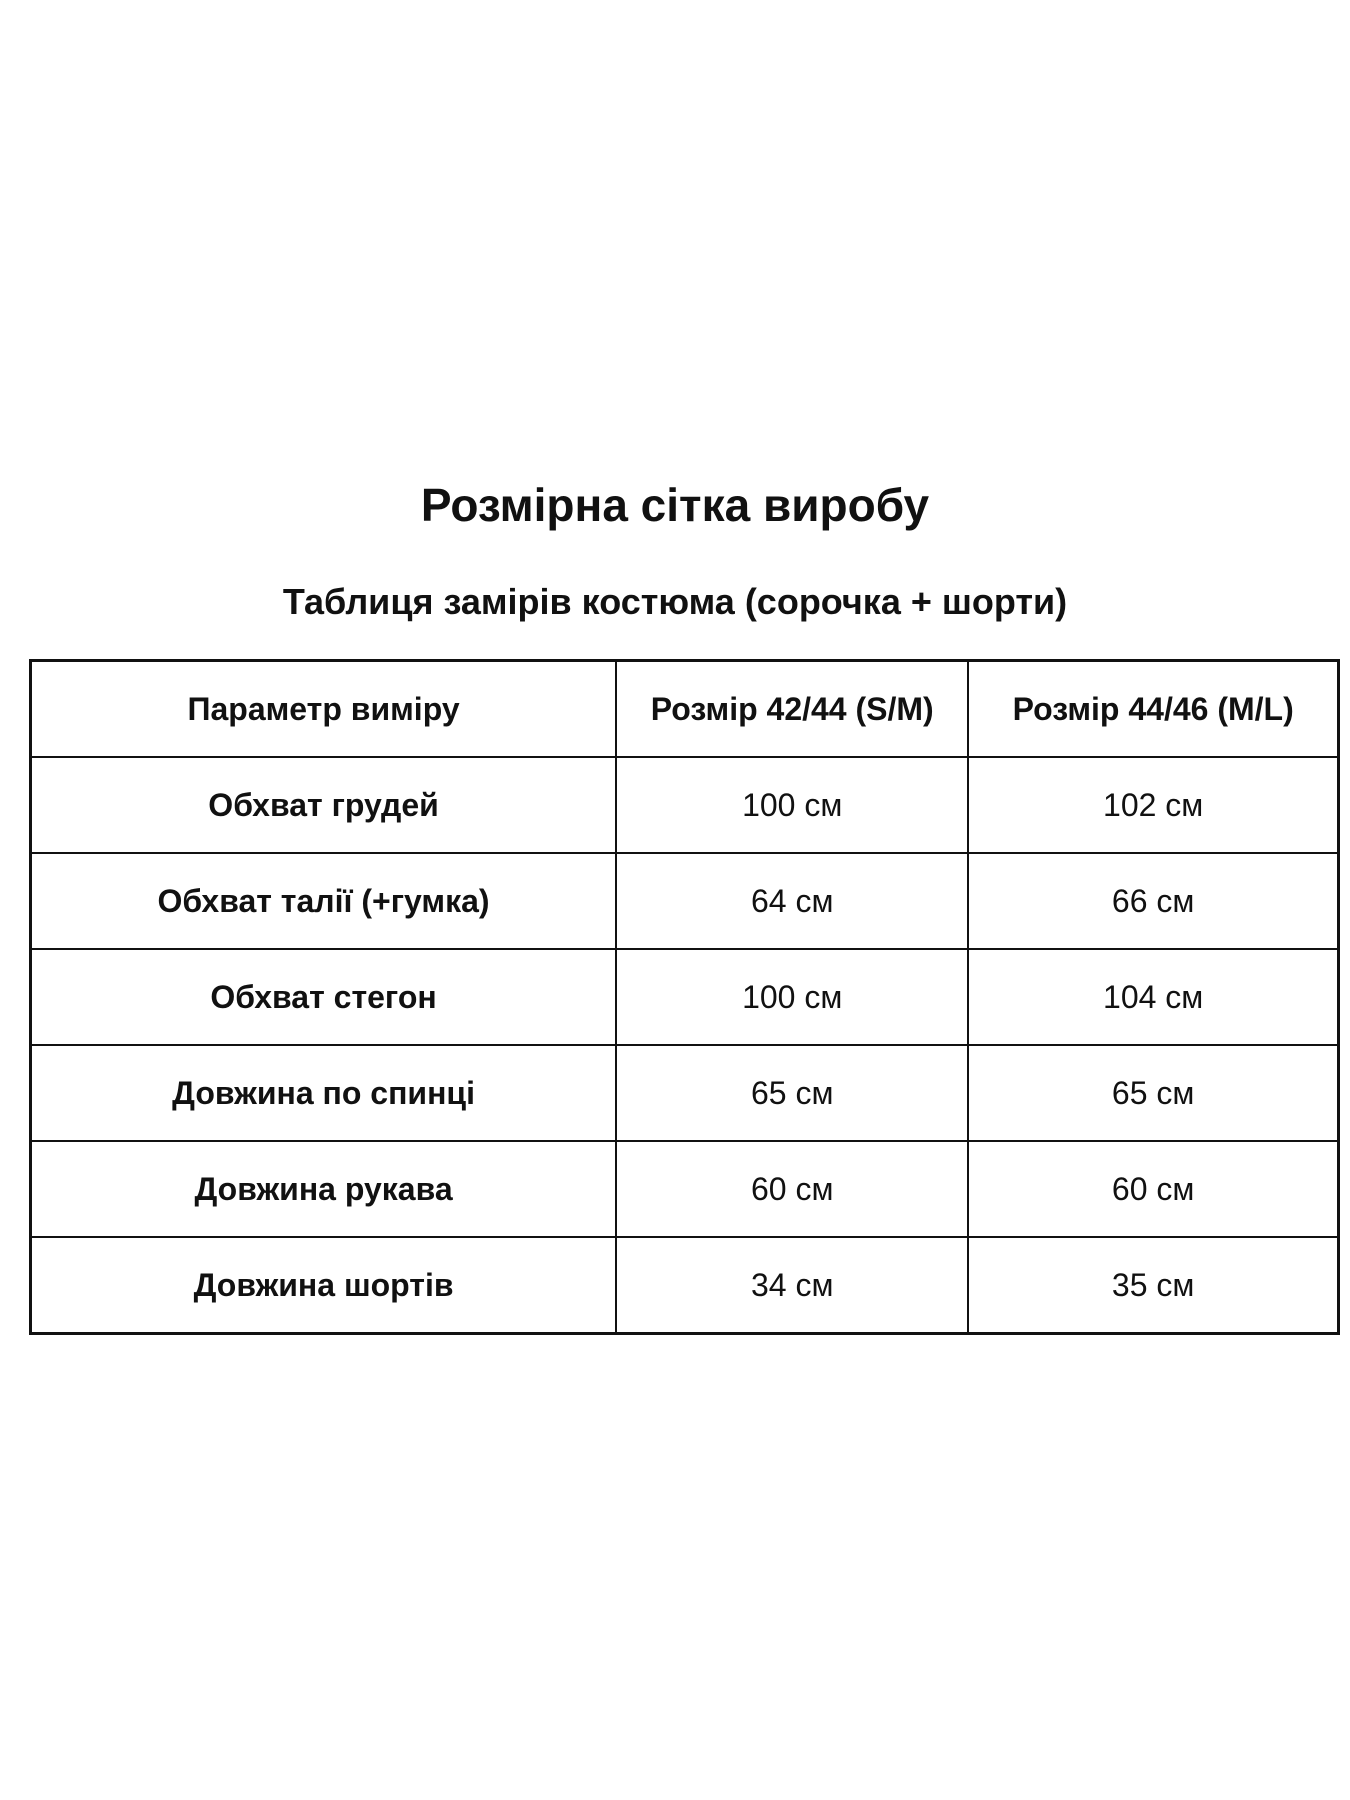  Describe the element at coordinates (323, 1285) in the screenshot. I see `parameter-cell: Довжина шортів` at that location.